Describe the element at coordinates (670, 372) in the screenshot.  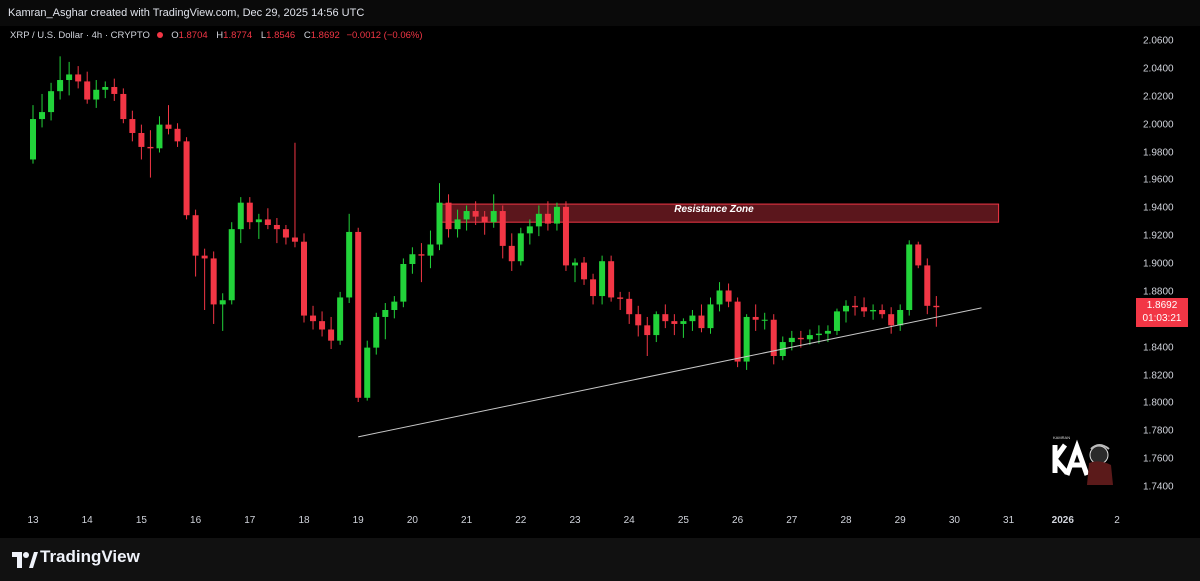
I see `support-trendline` at that location.